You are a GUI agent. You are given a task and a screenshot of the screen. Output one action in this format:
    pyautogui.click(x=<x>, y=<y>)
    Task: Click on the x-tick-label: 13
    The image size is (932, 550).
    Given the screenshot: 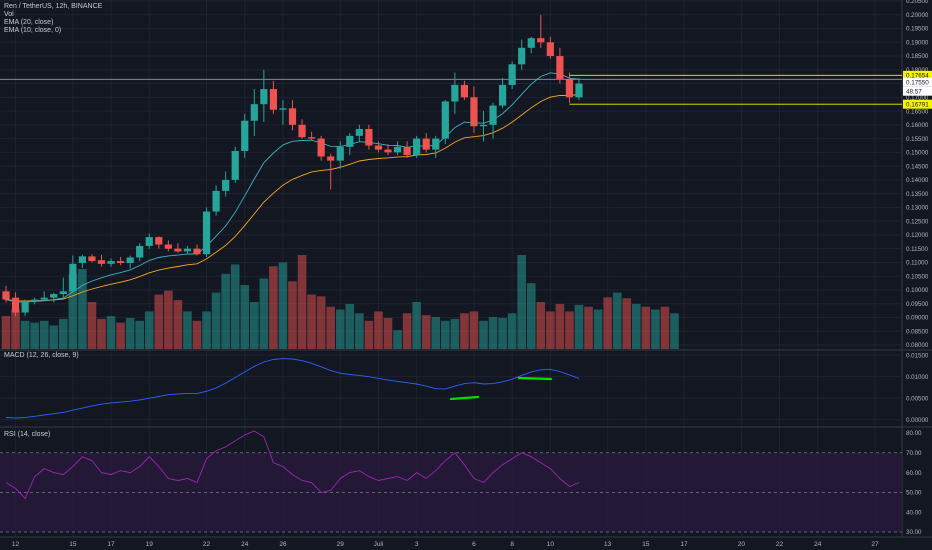 What is the action you would take?
    pyautogui.click(x=608, y=544)
    